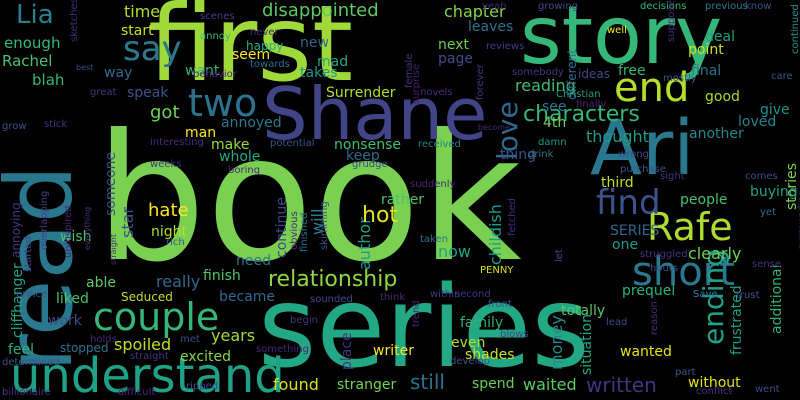 This screenshot has width=800, height=400. I want to click on cloud-word: lead, so click(617, 322).